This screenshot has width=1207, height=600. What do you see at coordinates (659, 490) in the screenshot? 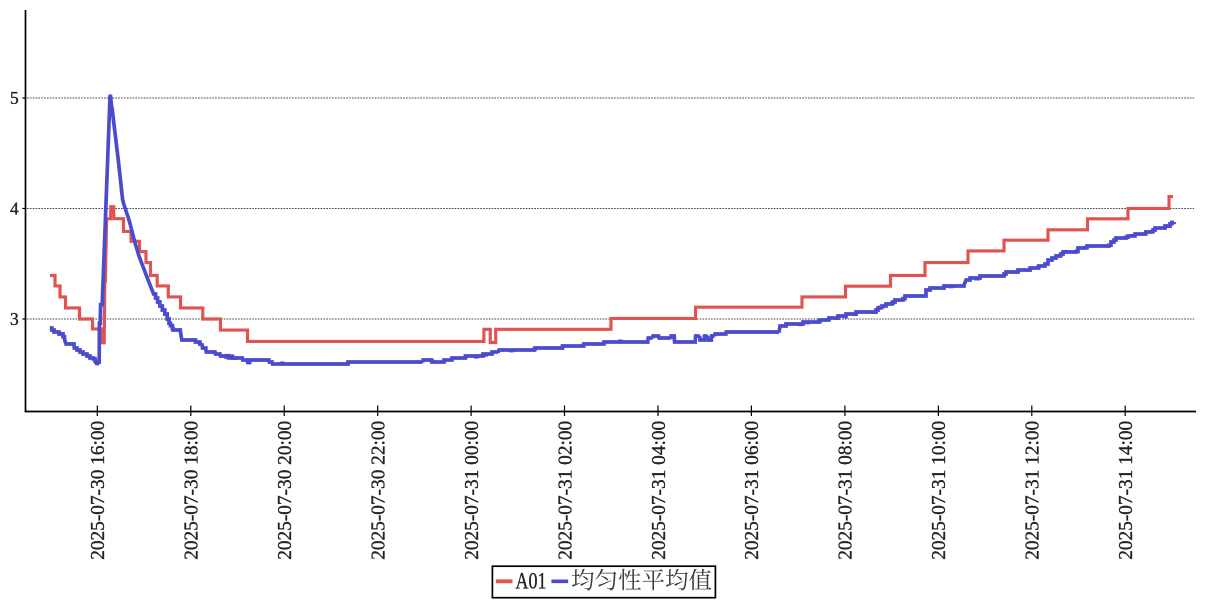
I see `svg-text: 2025-07-31 04:00` at bounding box center [659, 490].